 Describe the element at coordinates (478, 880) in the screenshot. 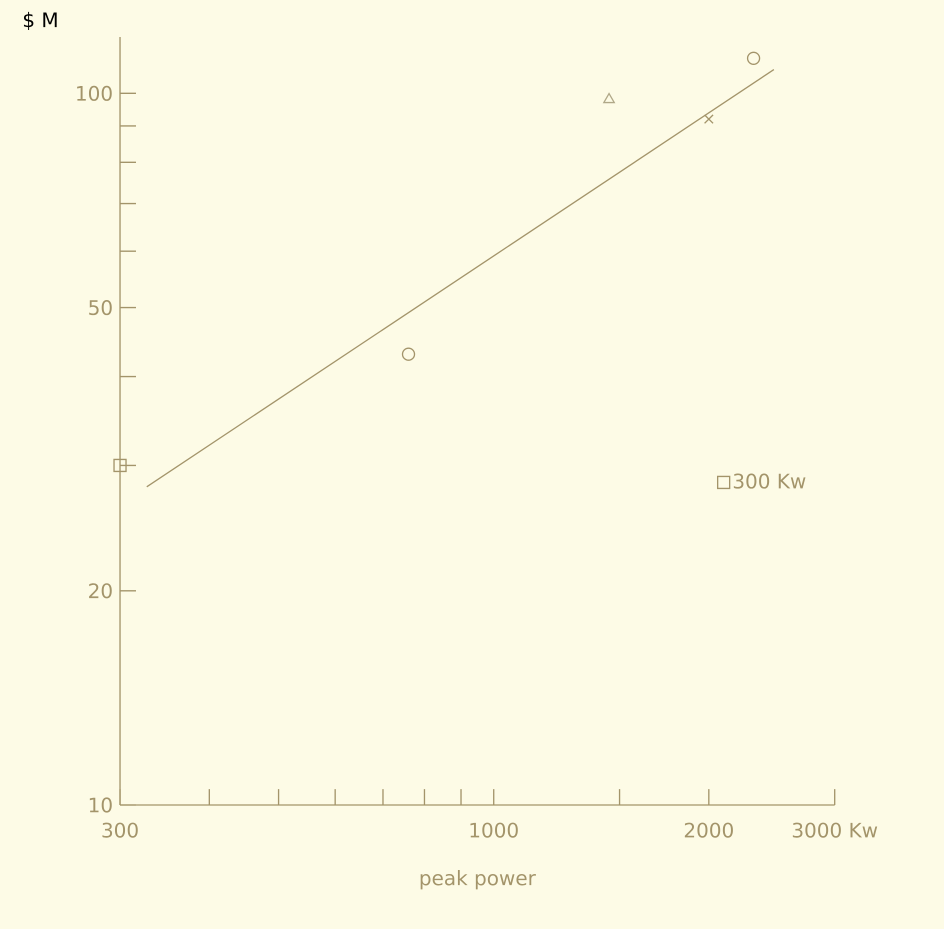

I see `x-axis-title: peak power` at that location.